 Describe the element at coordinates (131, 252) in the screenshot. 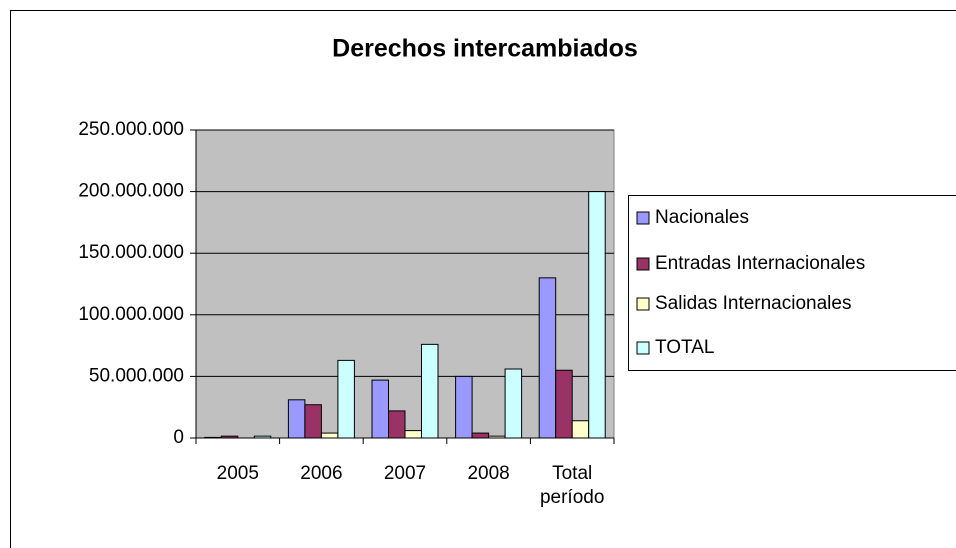

I see `y-tick-label: 150.000.000` at that location.